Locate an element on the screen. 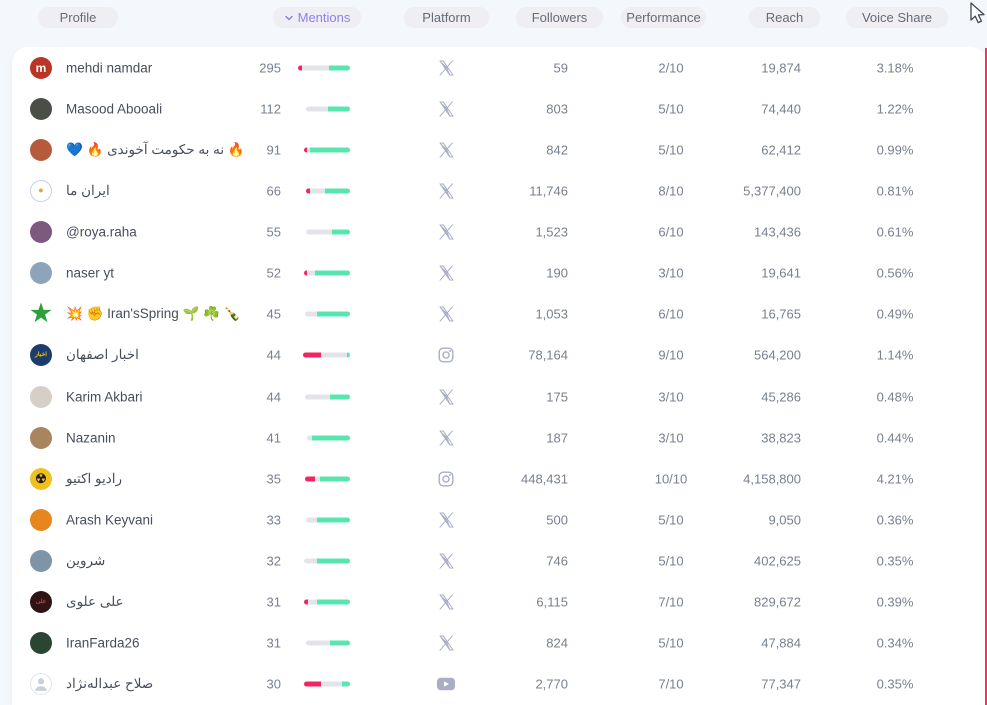 The height and width of the screenshot is (705, 987). avatar: ☢ is located at coordinates (41, 478).